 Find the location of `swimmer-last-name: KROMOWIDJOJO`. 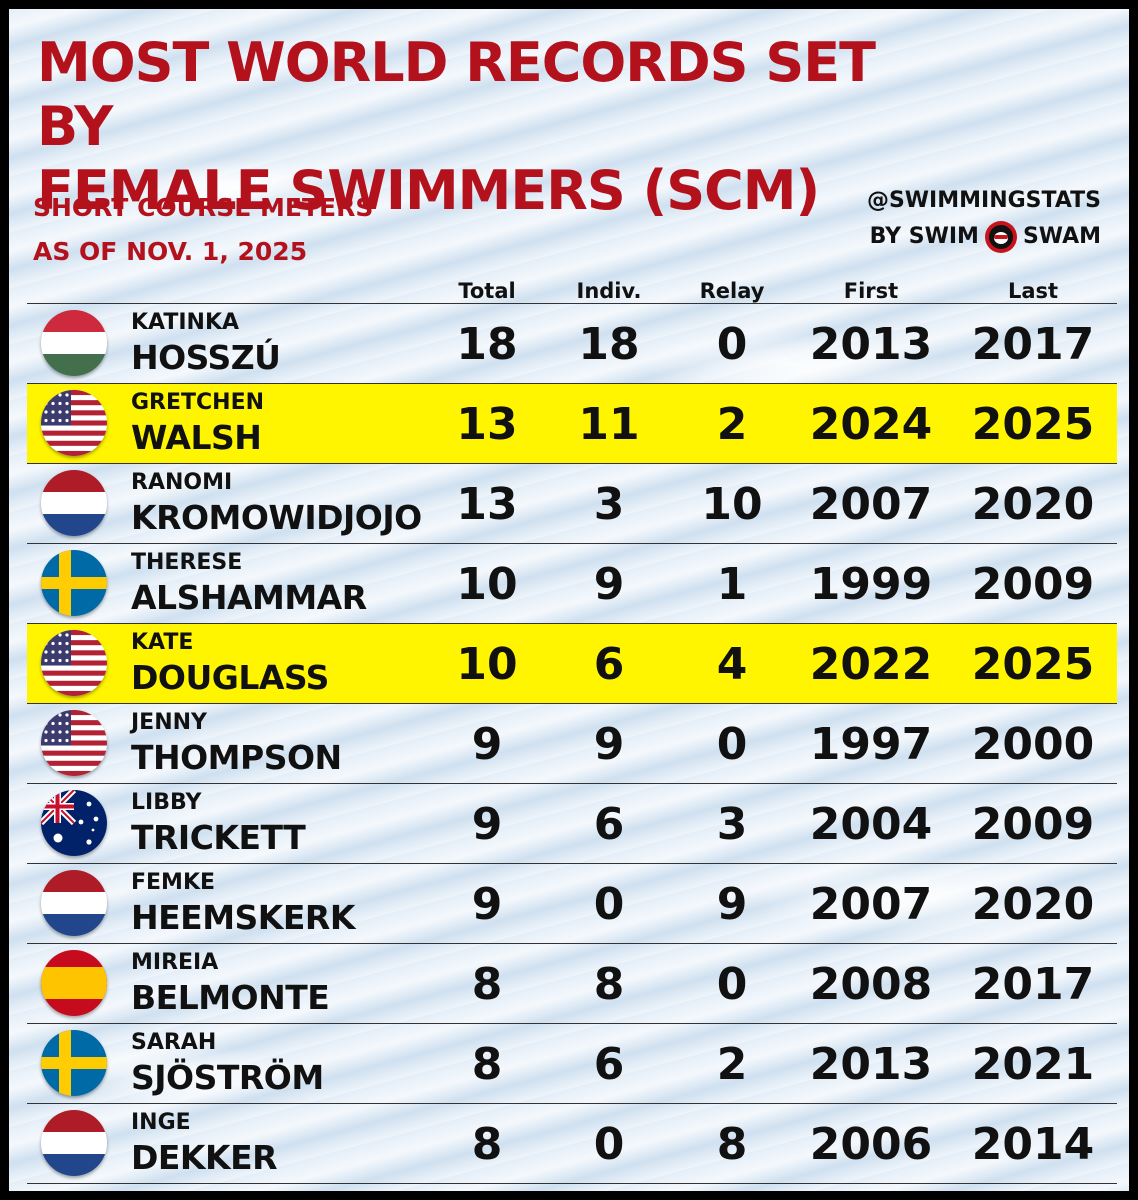

swimmer-last-name: KROMOWIDJOJO is located at coordinates (276, 517).